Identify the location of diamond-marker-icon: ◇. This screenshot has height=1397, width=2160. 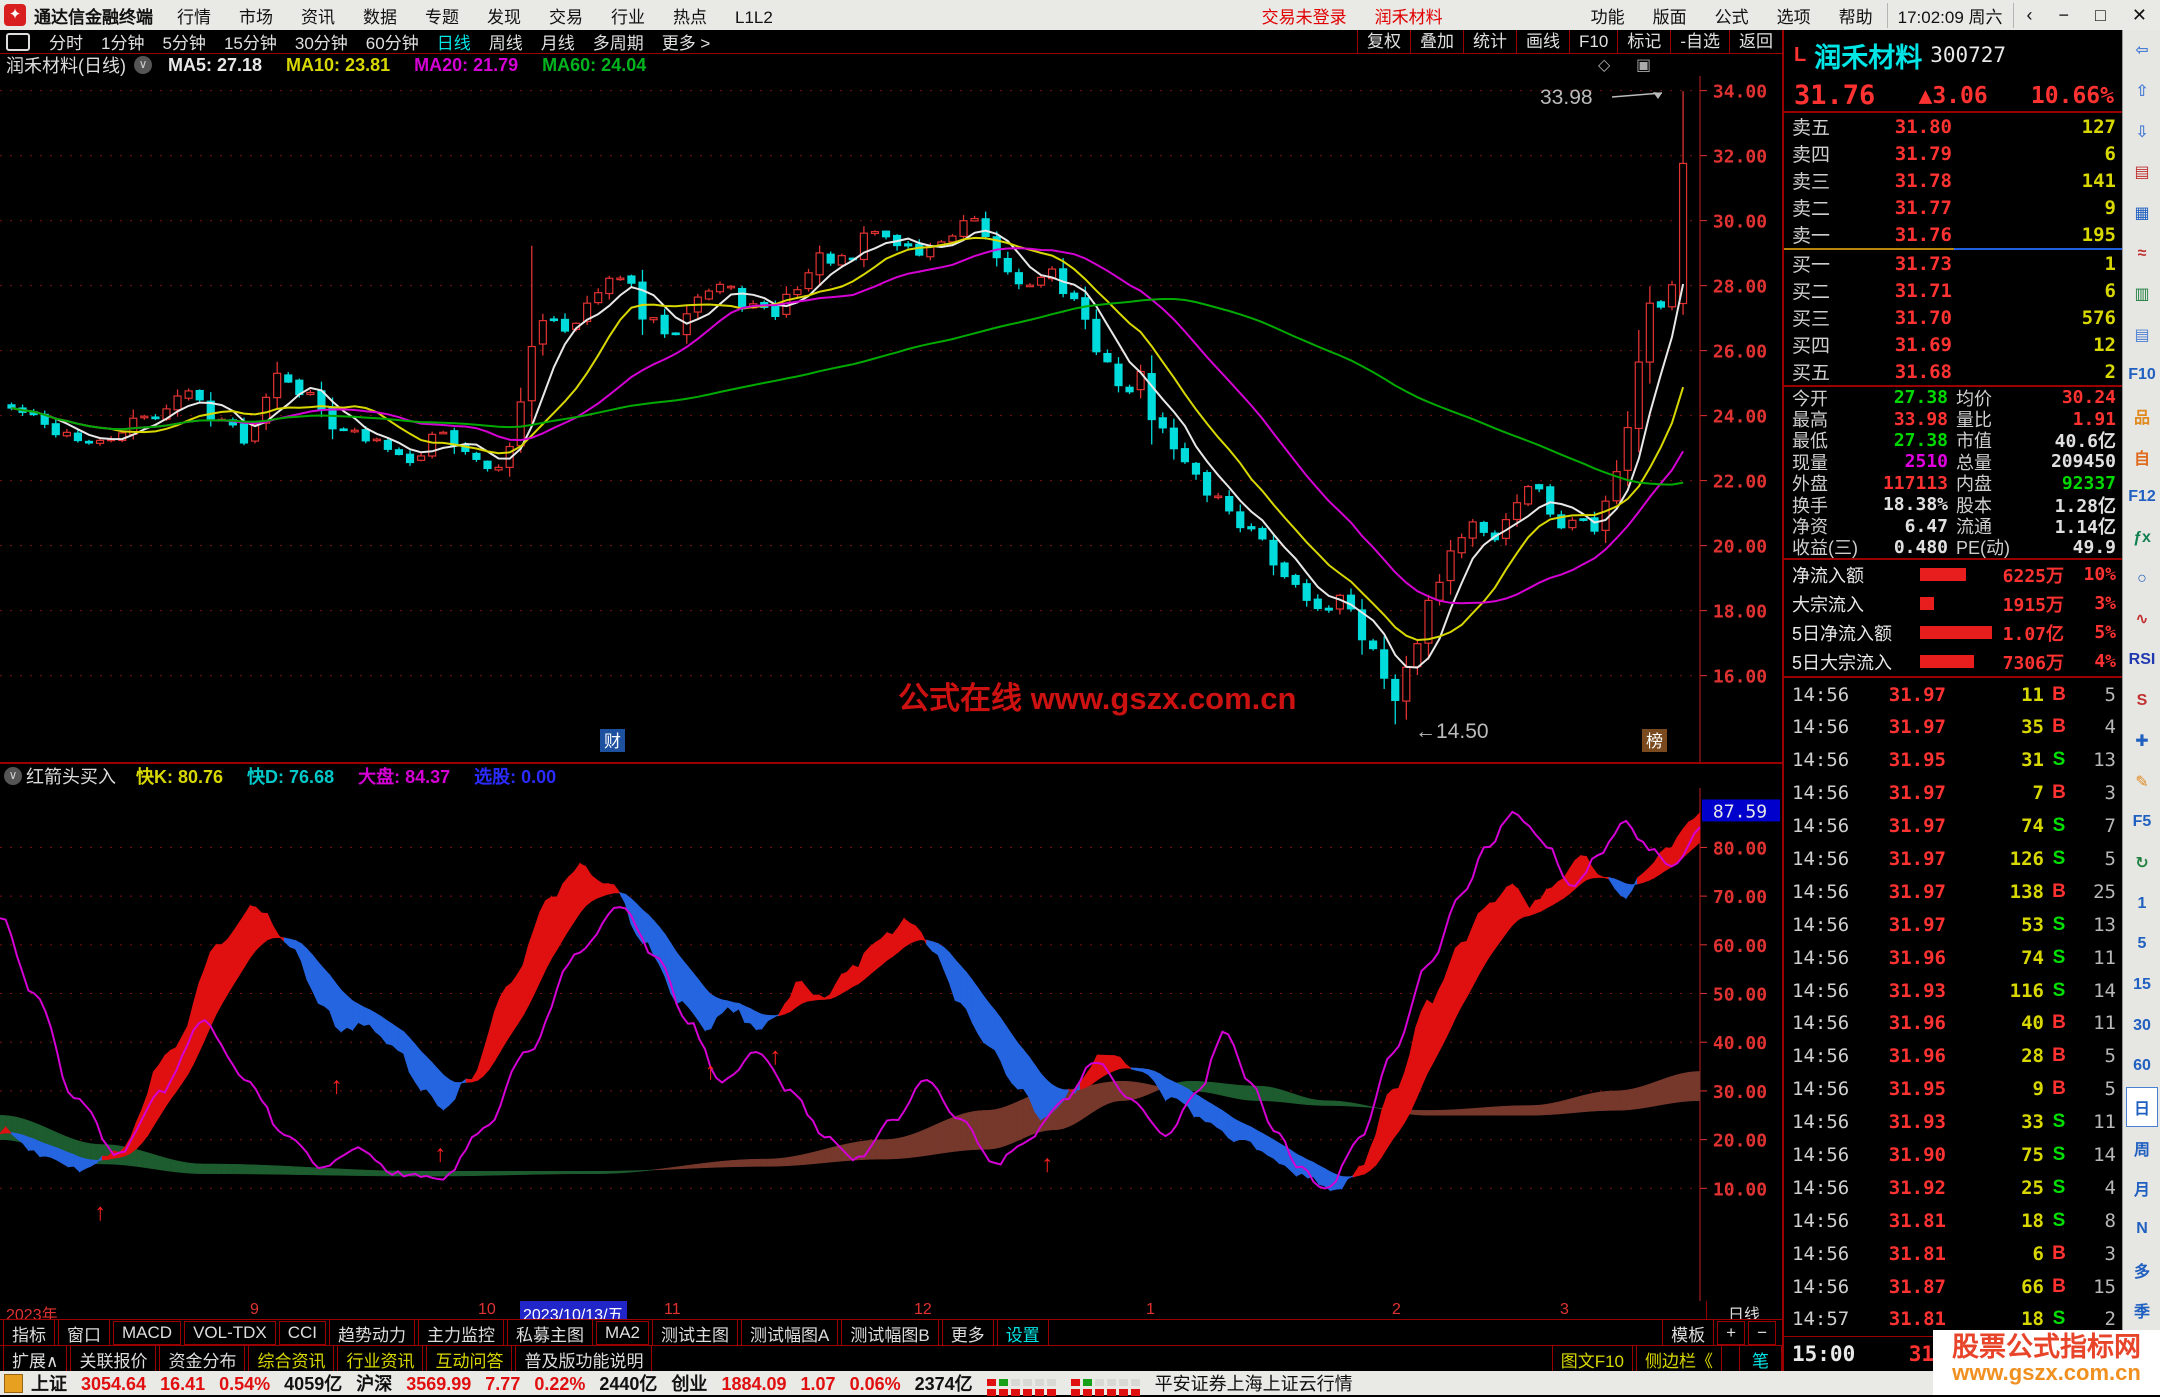
(1604, 65).